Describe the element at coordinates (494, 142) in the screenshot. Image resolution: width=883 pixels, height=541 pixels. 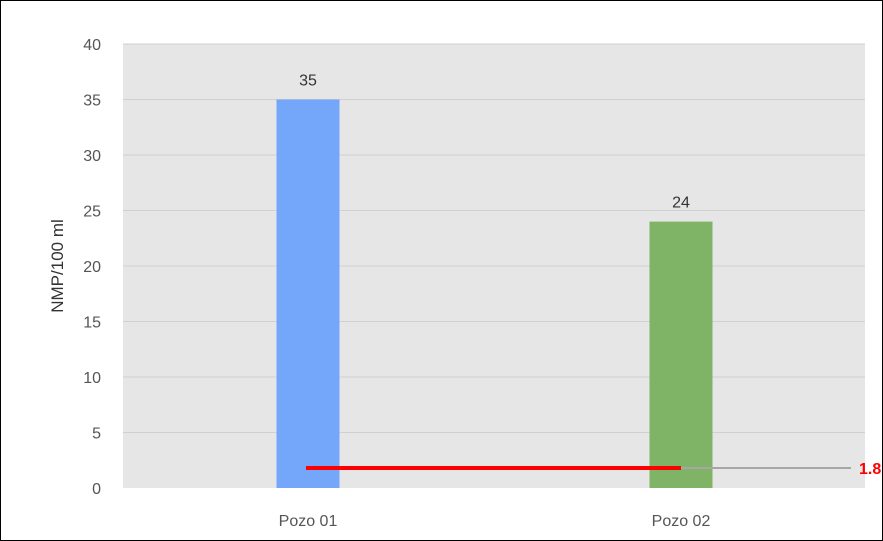
I see `data-labels: 35 24` at that location.